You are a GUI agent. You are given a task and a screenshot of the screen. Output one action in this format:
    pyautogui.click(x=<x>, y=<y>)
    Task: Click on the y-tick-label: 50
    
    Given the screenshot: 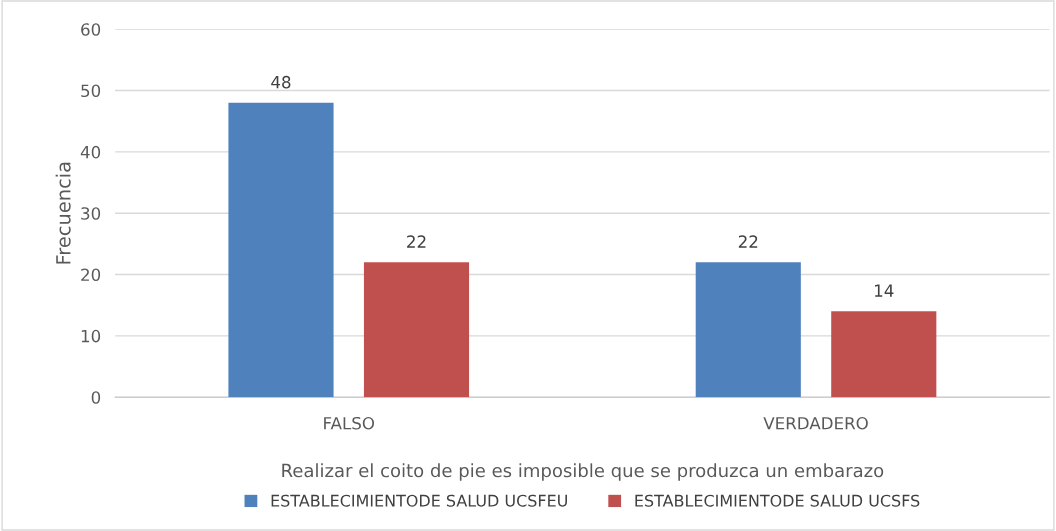 What is the action you would take?
    pyautogui.click(x=91, y=91)
    